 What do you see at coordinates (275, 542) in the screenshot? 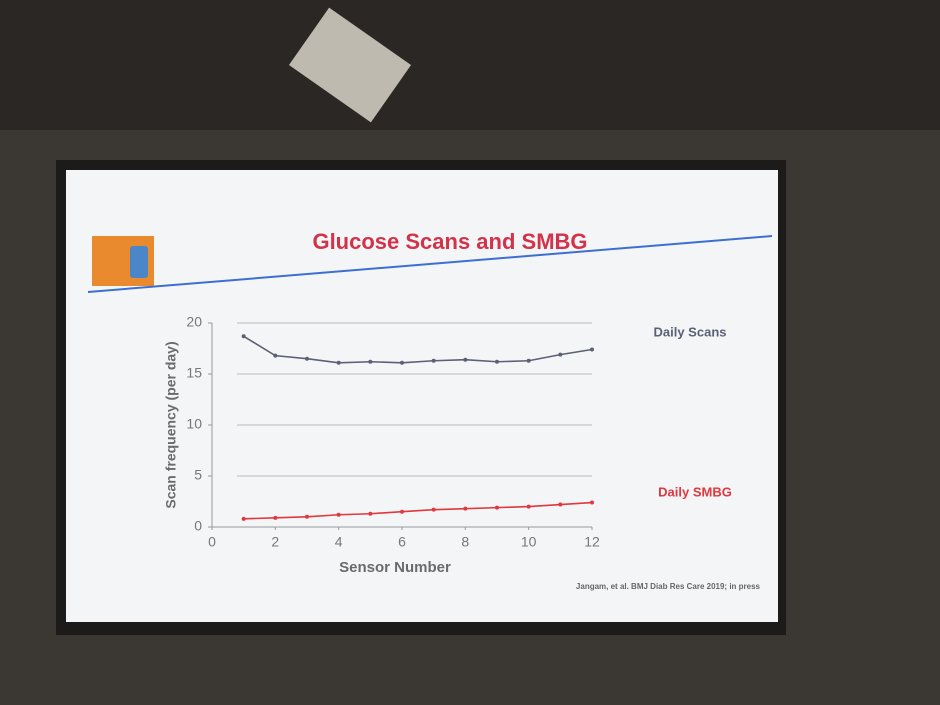
I see `x-tick-label: 2` at bounding box center [275, 542].